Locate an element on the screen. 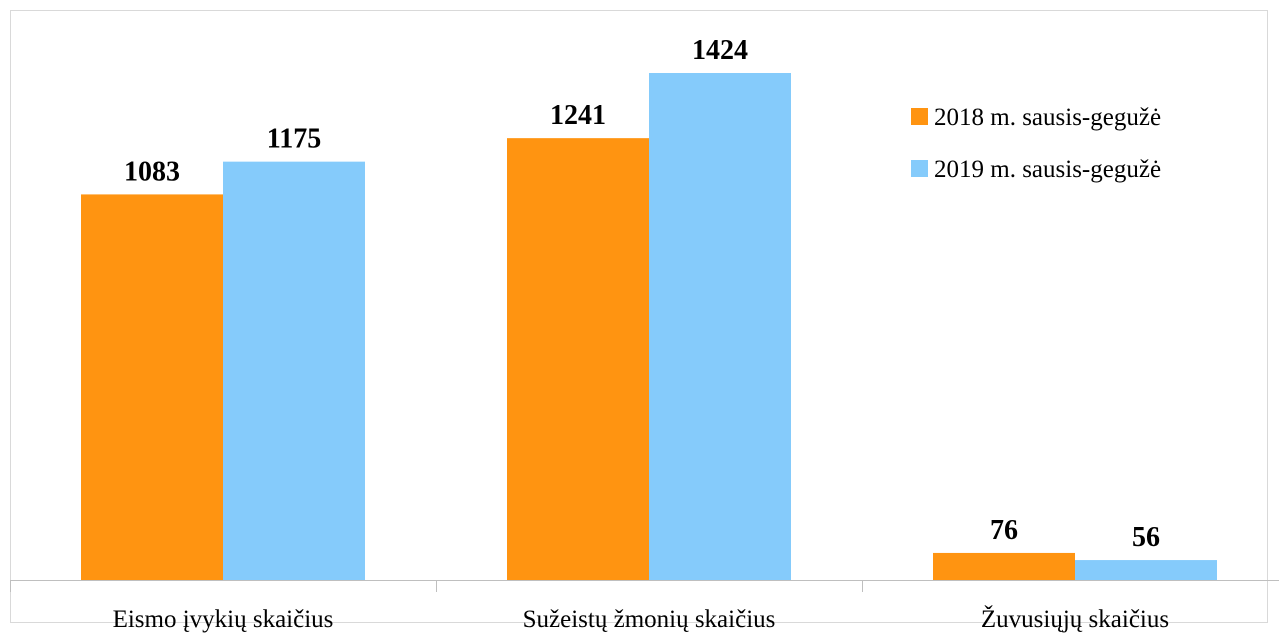  data-label: 1175 is located at coordinates (294, 139).